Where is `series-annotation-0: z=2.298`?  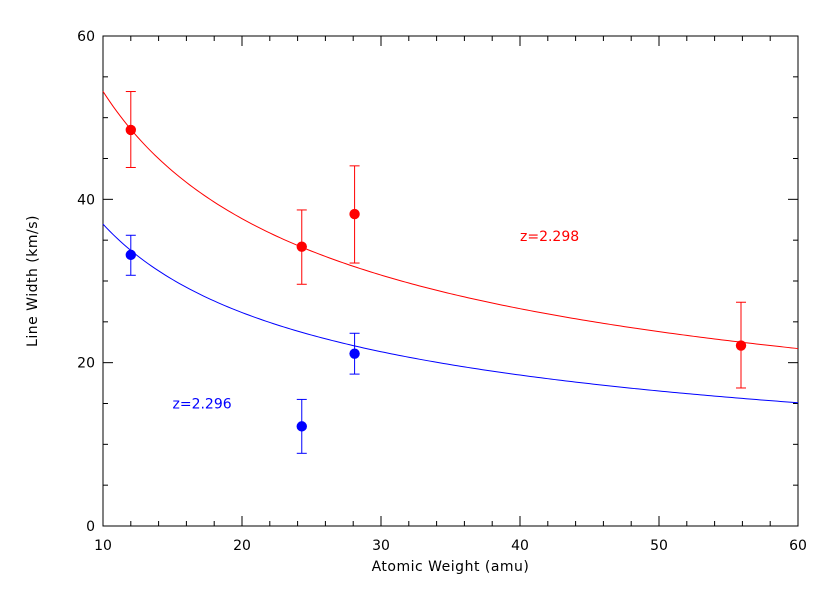
series-annotation-0: z=2.298 is located at coordinates (549, 237).